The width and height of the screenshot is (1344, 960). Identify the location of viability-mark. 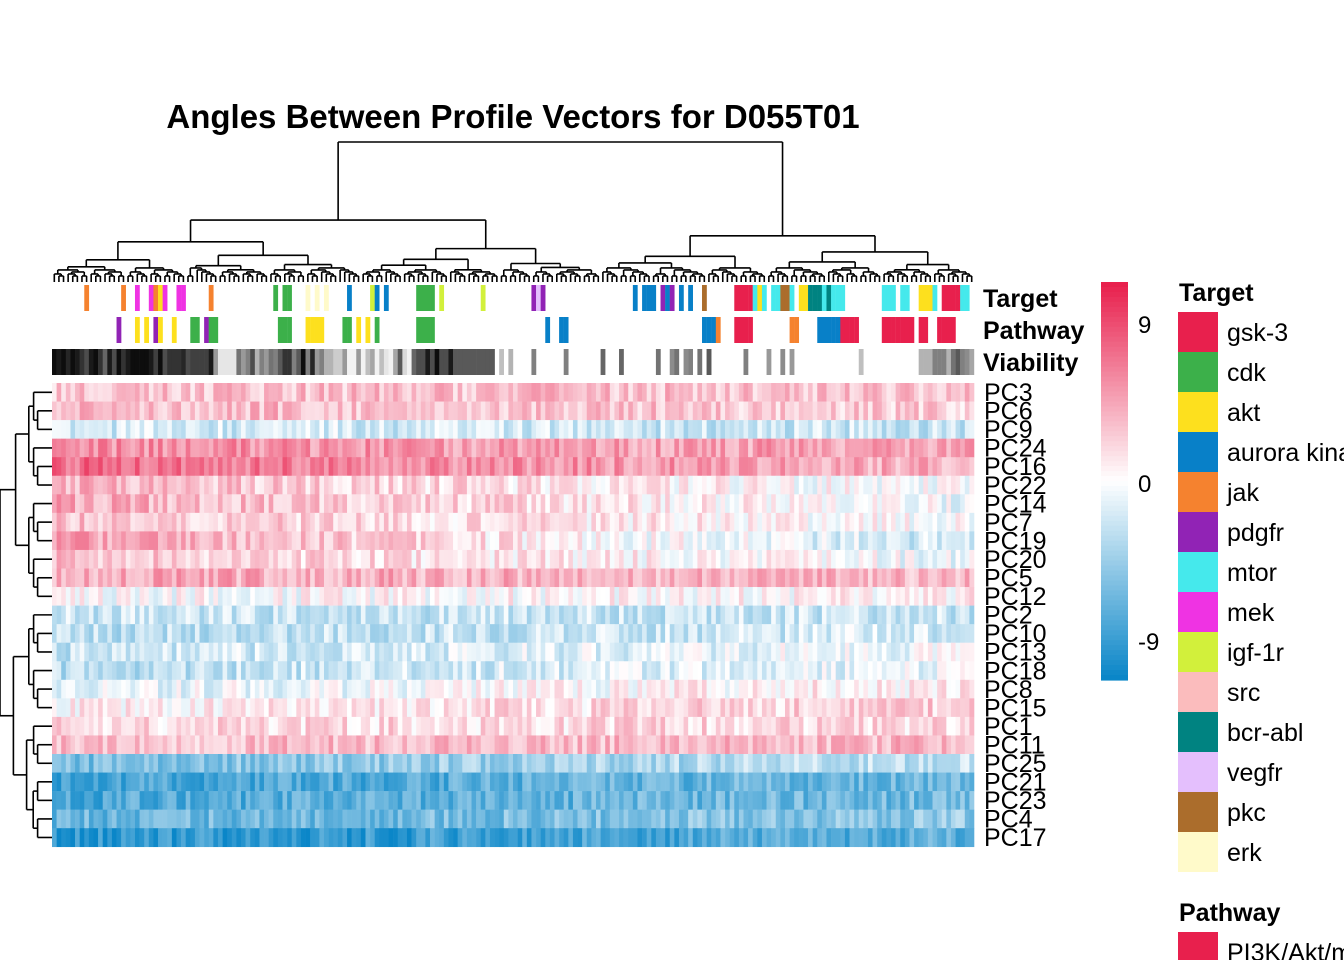
(225, 362).